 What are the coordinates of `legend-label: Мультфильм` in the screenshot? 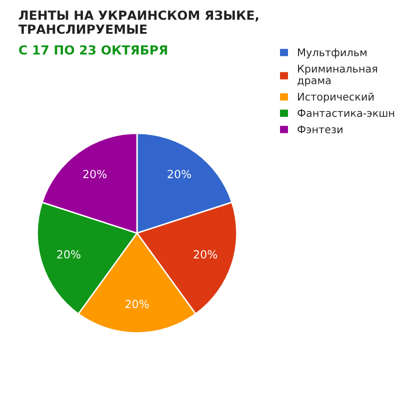 It's located at (332, 53).